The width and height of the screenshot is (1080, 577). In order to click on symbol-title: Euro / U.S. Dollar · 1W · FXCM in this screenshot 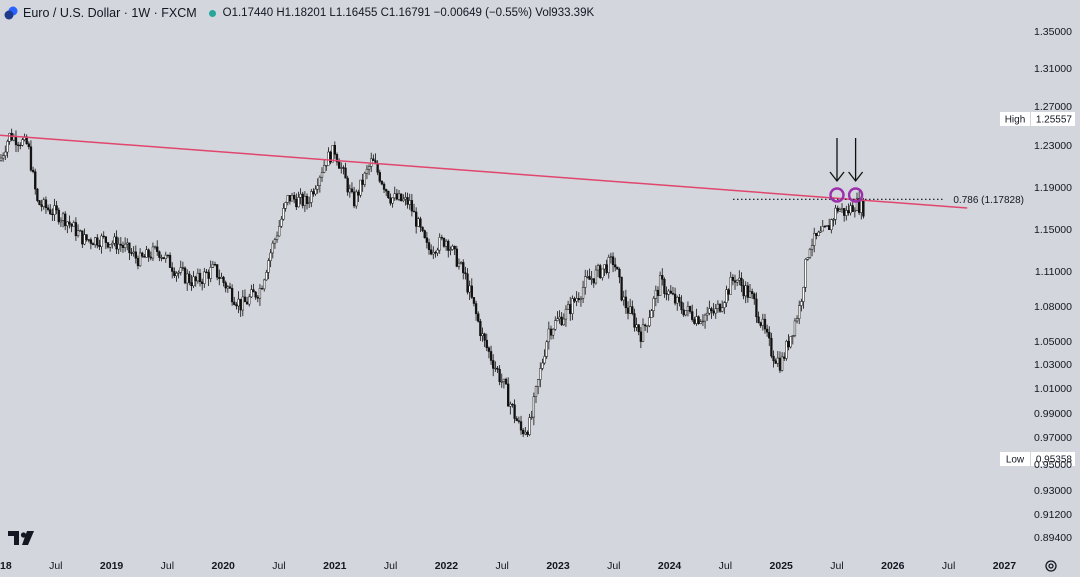, I will do `click(110, 13)`.